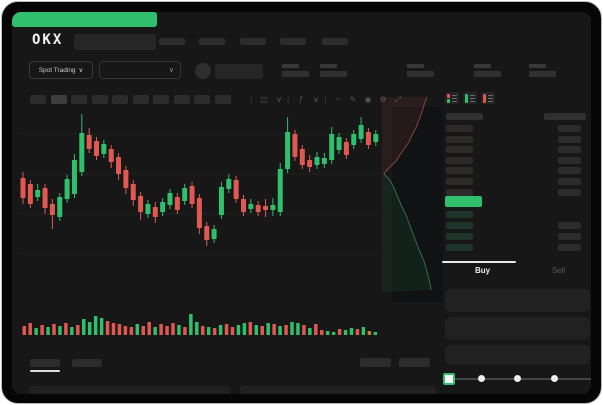 Image resolution: width=603 pixels, height=405 pixels. What do you see at coordinates (353, 99) in the screenshot?
I see `draw-tool-icon: ✎` at bounding box center [353, 99].